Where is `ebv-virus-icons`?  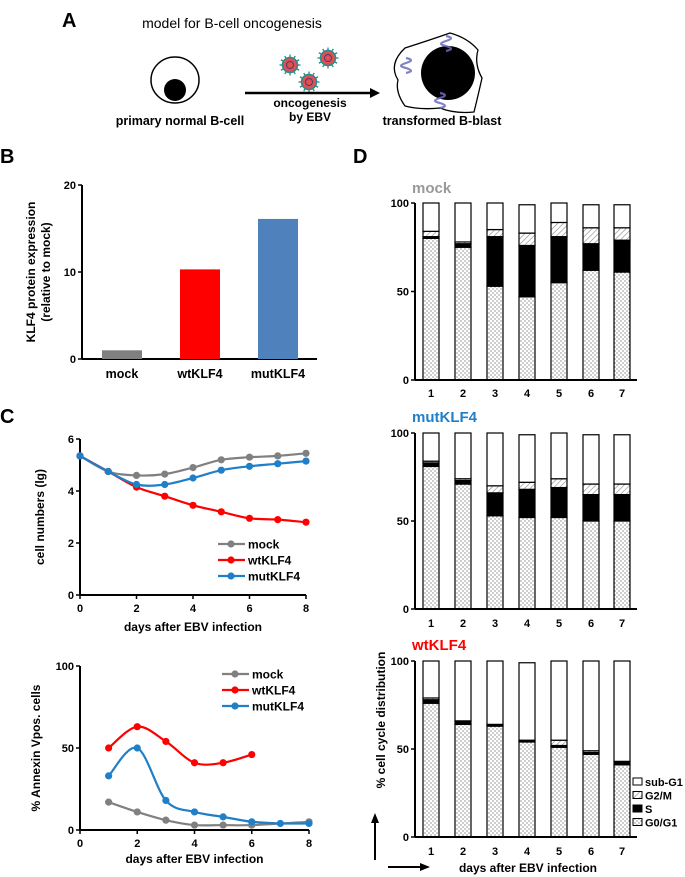
ebv-virus-icons is located at coordinates (309, 70).